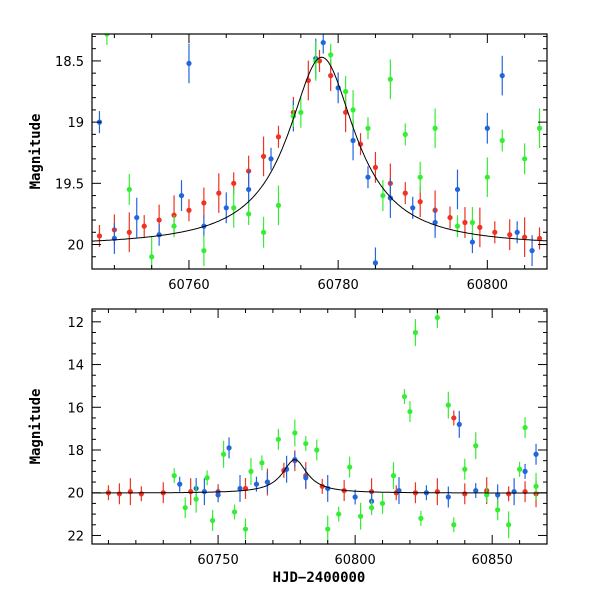 The height and width of the screenshot is (600, 600). What do you see at coordinates (75, 408) in the screenshot?
I see `bottom-y-tick-label: 16` at bounding box center [75, 408].